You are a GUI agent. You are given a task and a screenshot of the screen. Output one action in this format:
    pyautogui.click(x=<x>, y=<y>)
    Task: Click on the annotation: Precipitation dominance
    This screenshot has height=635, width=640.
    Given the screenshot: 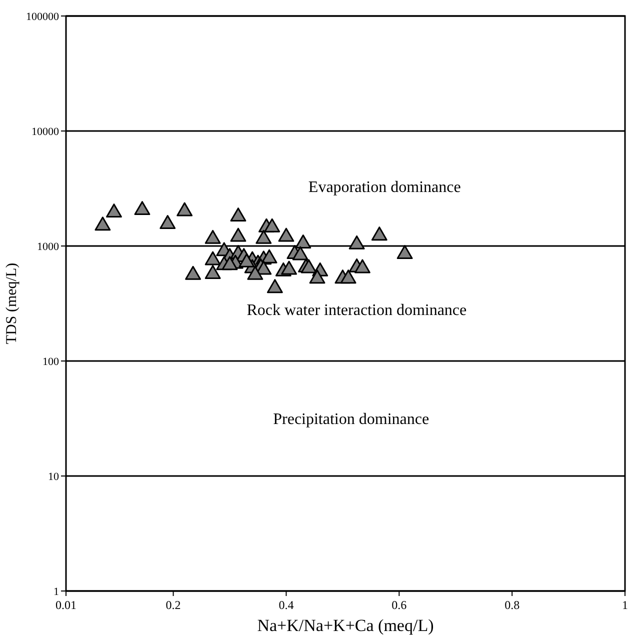 What is the action you would take?
    pyautogui.click(x=351, y=419)
    